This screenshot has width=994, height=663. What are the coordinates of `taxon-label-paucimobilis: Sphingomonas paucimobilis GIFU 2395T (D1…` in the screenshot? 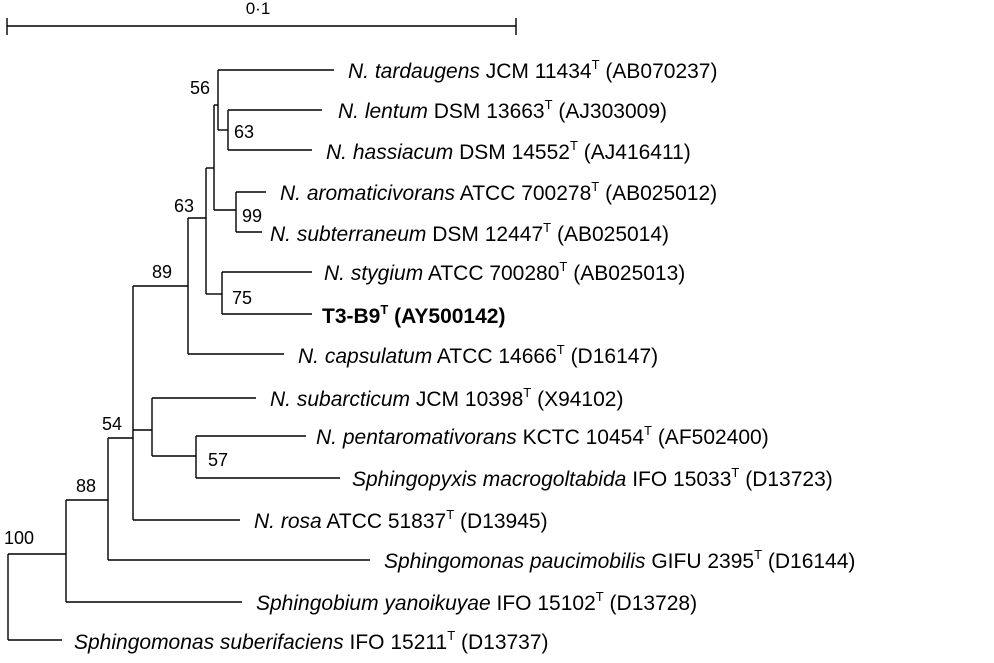 It's located at (619, 560).